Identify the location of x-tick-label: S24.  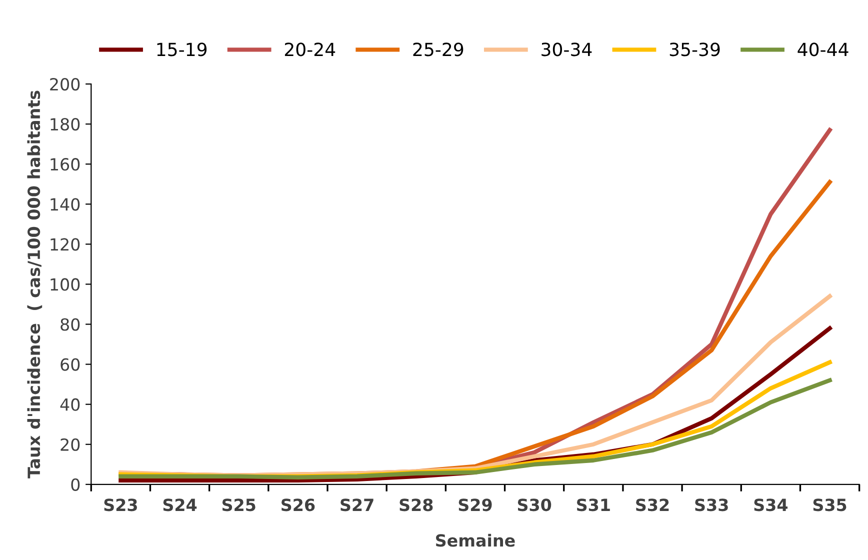
(180, 505).